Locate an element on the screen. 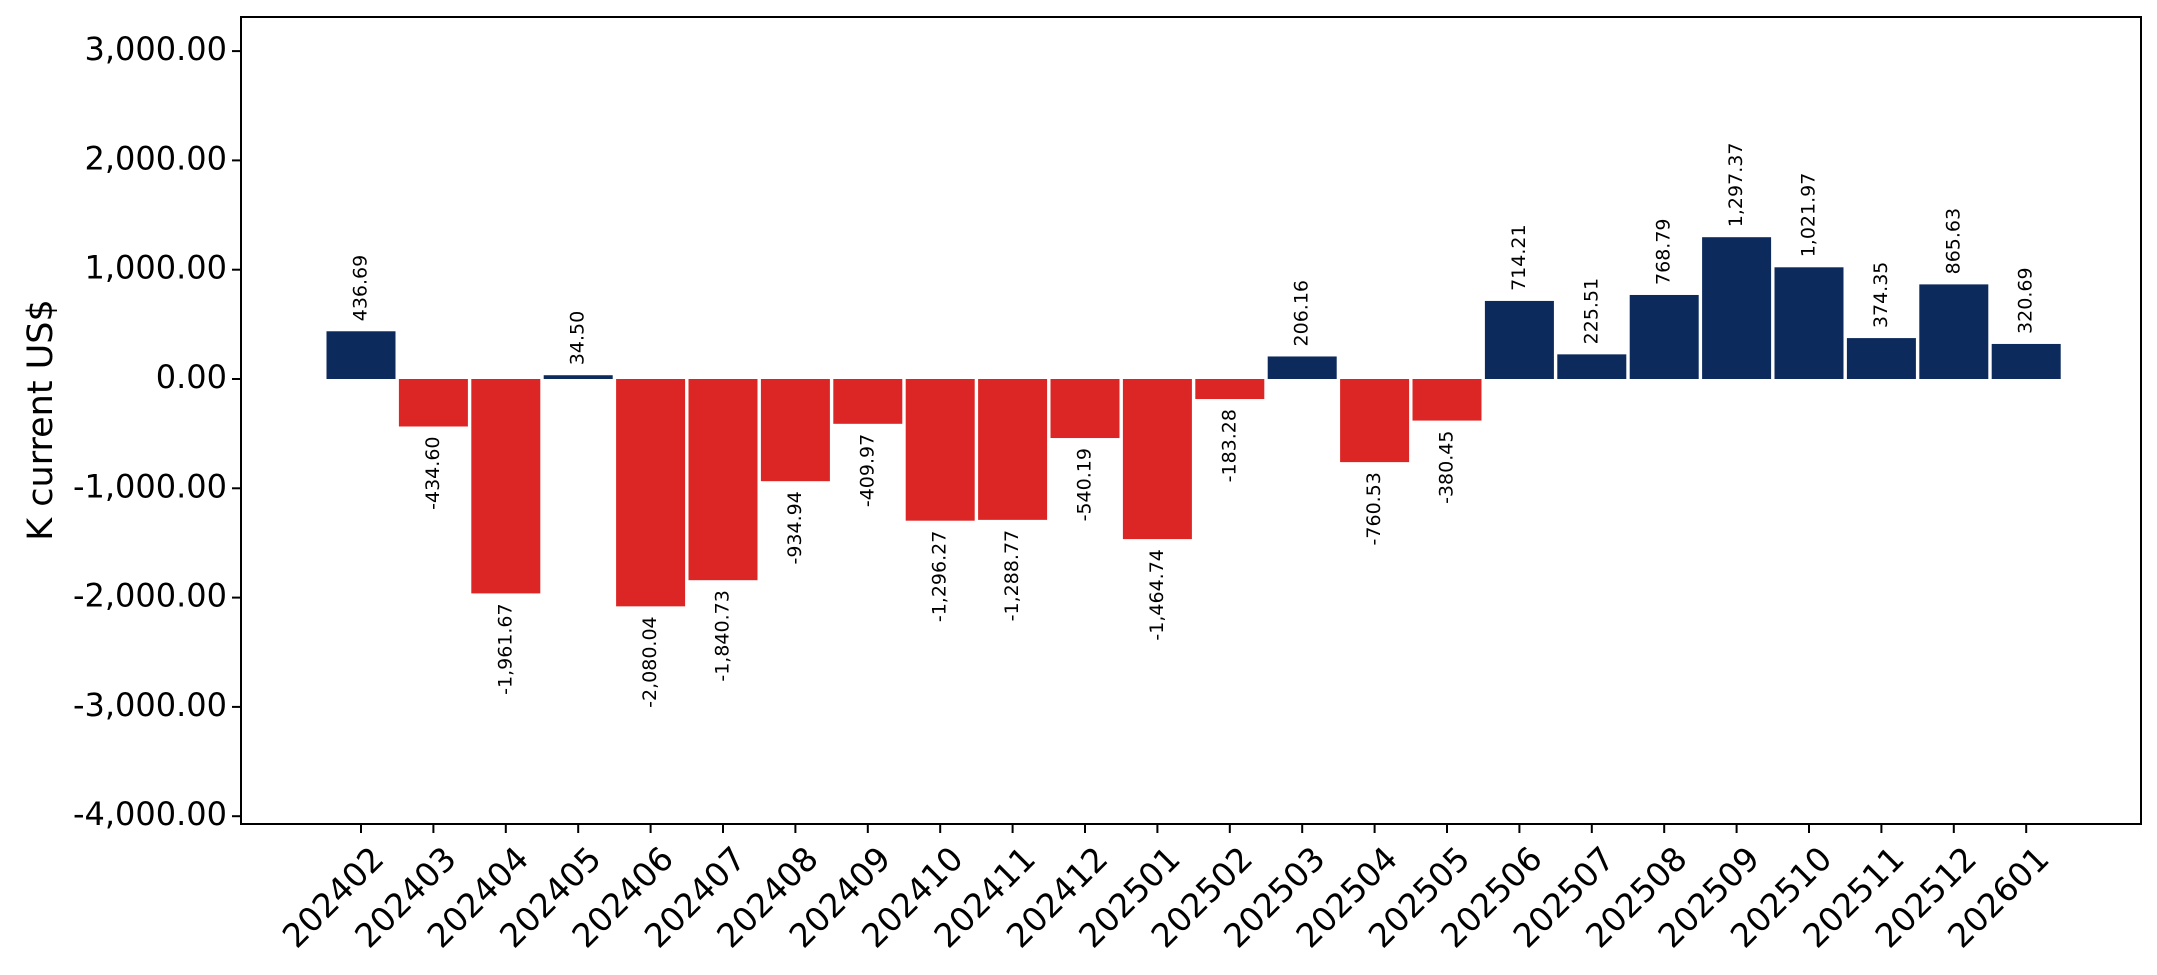 The width and height of the screenshot is (2157, 975). data-label-202503: 206.16 is located at coordinates (1302, 313).